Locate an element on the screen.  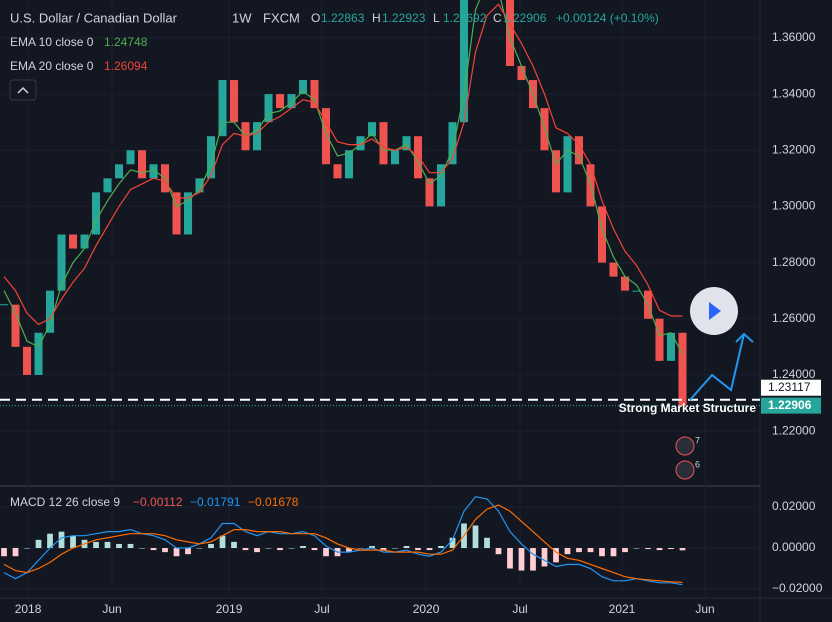
play-icon is located at coordinates (715, 311).